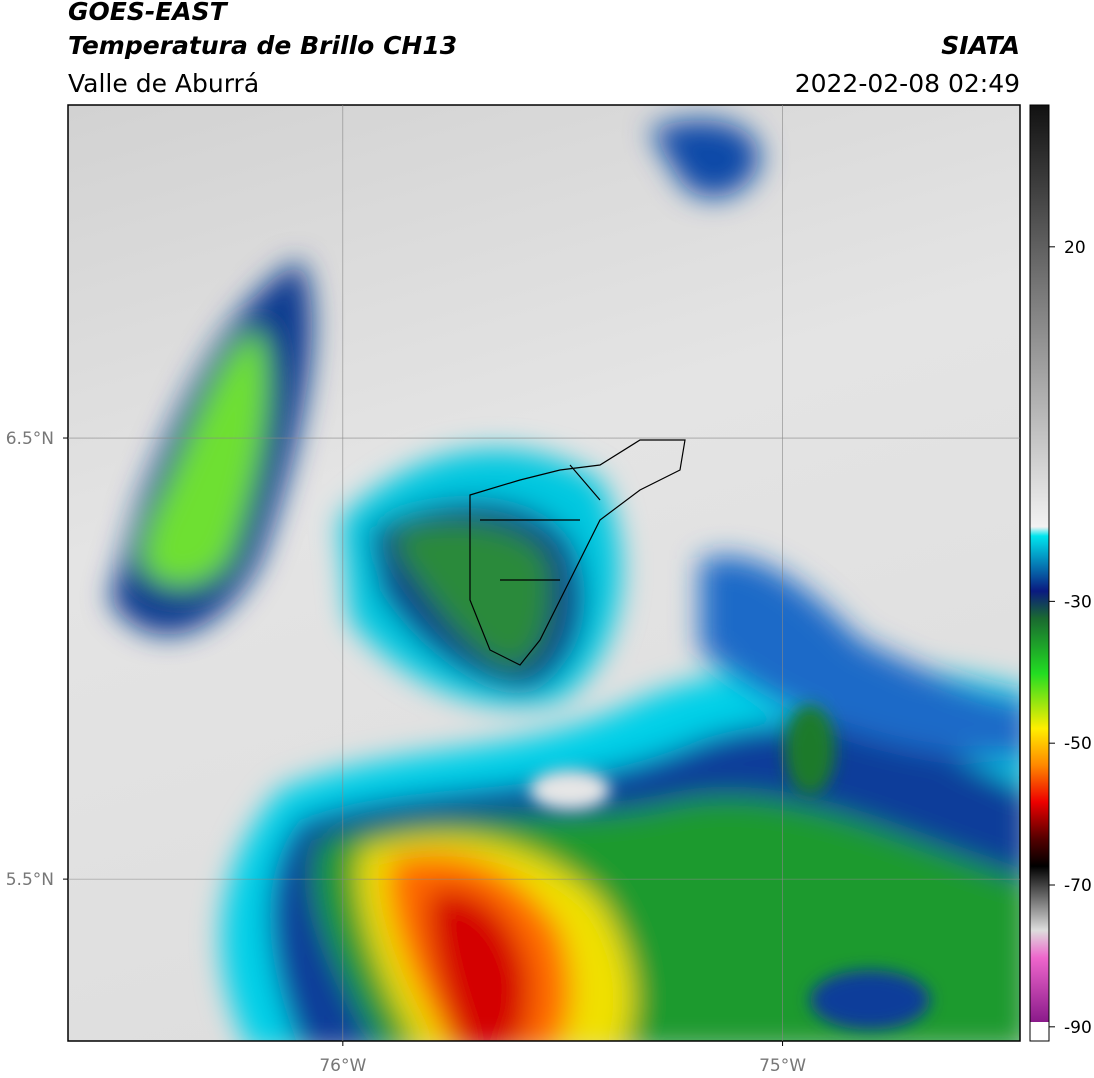  Describe the element at coordinates (1078, 886) in the screenshot. I see `colorbar-tick-label: -70` at that location.